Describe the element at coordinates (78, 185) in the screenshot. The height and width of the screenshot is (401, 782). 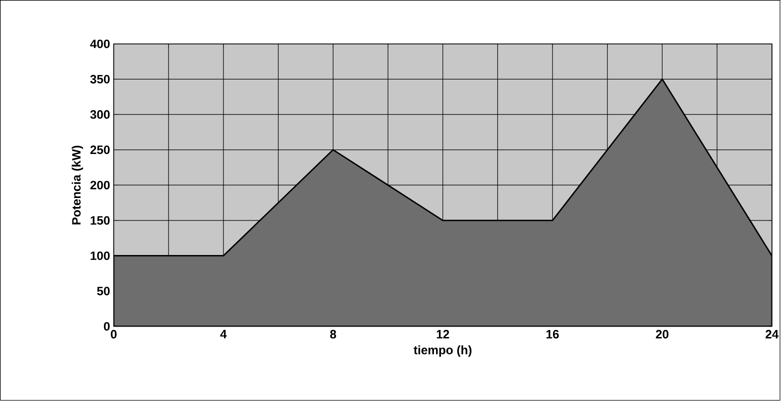
I see `y-axis-title: Potencia (kW)` at that location.